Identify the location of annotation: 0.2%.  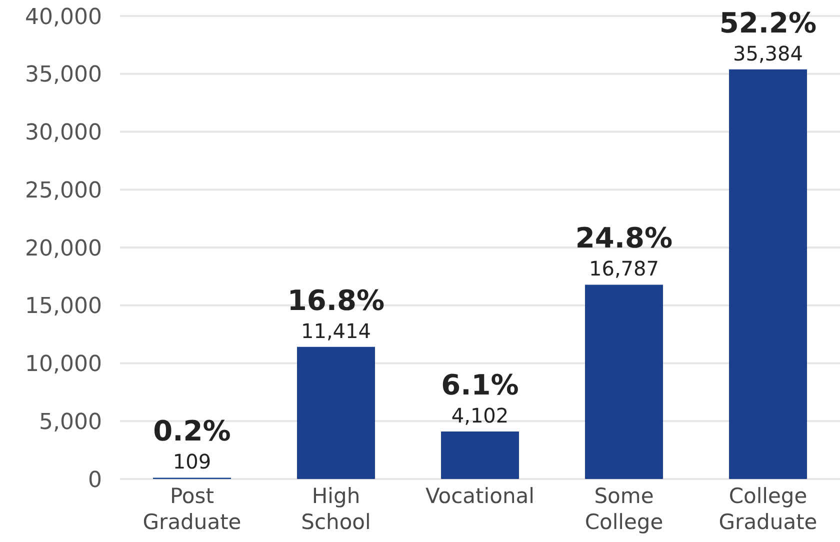
(192, 431).